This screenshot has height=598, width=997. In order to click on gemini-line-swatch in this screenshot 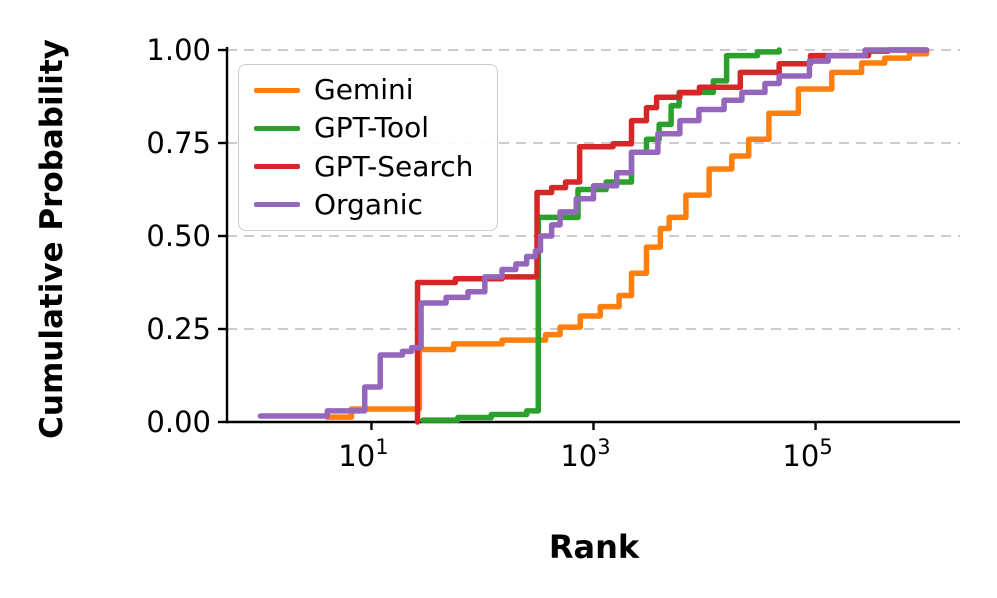, I will do `click(277, 90)`.